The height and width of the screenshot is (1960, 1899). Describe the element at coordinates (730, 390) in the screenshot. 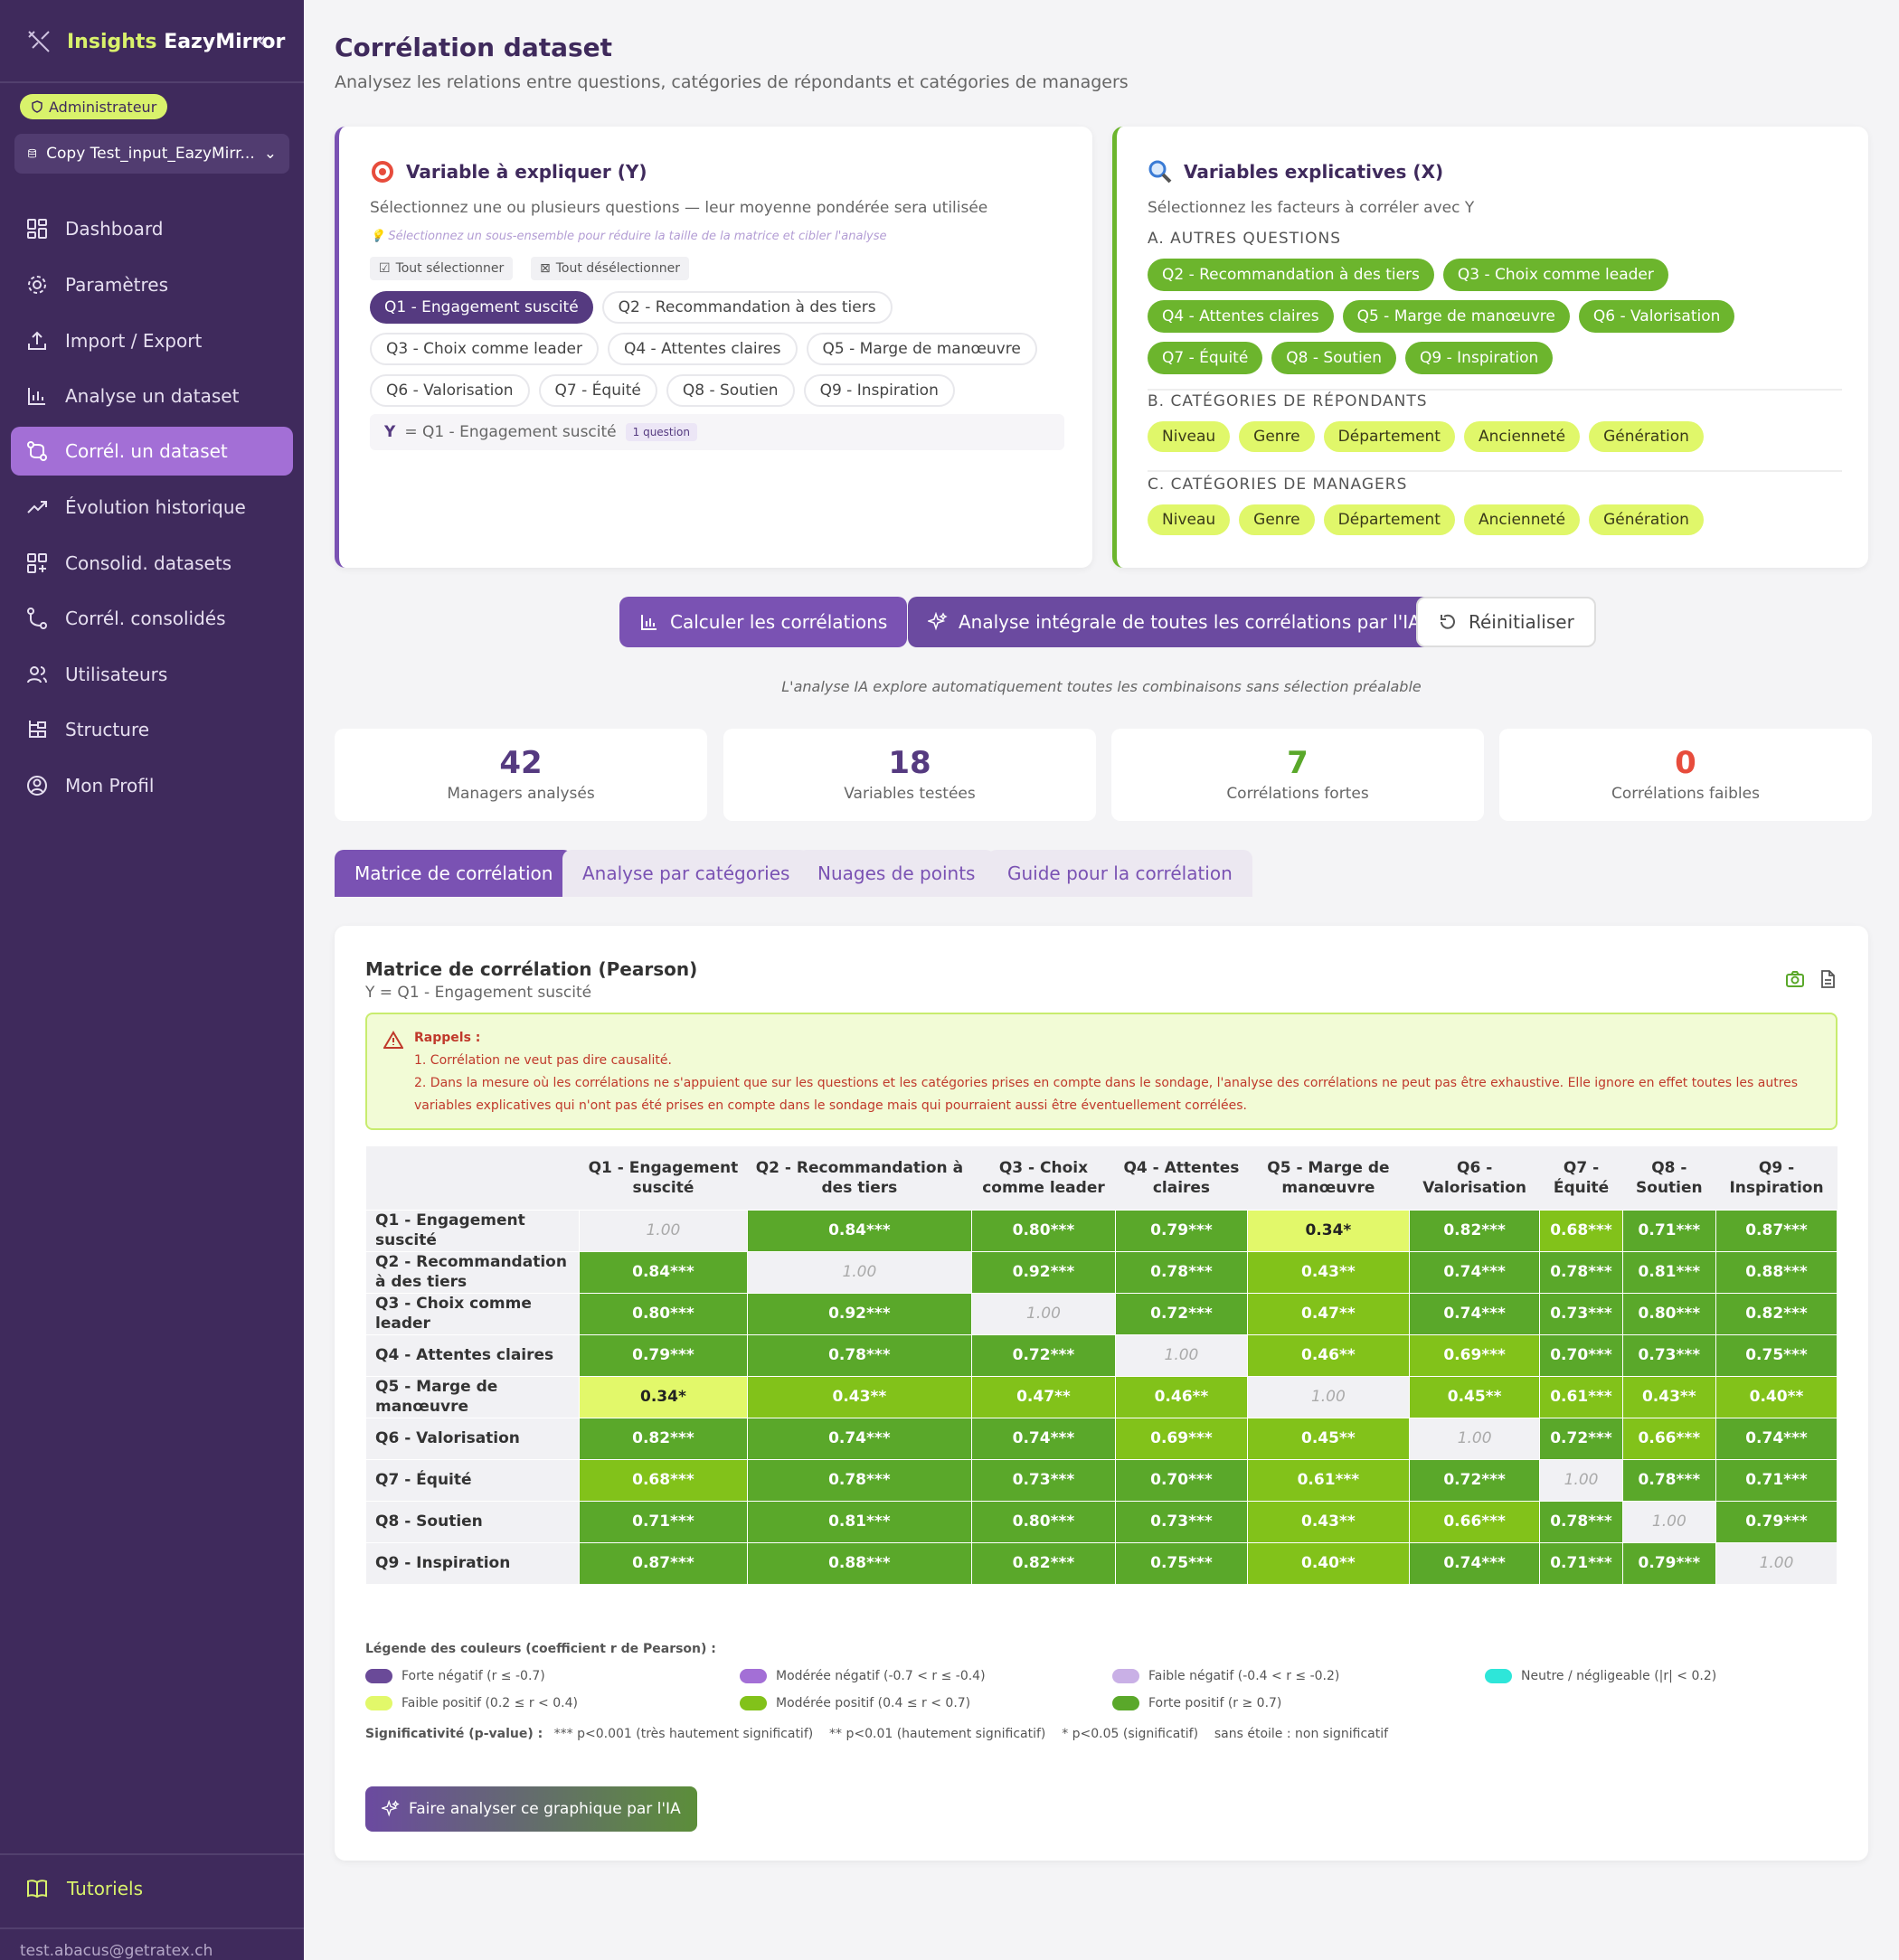

I see `y-chip-q8: Q8 - Soutien` at that location.